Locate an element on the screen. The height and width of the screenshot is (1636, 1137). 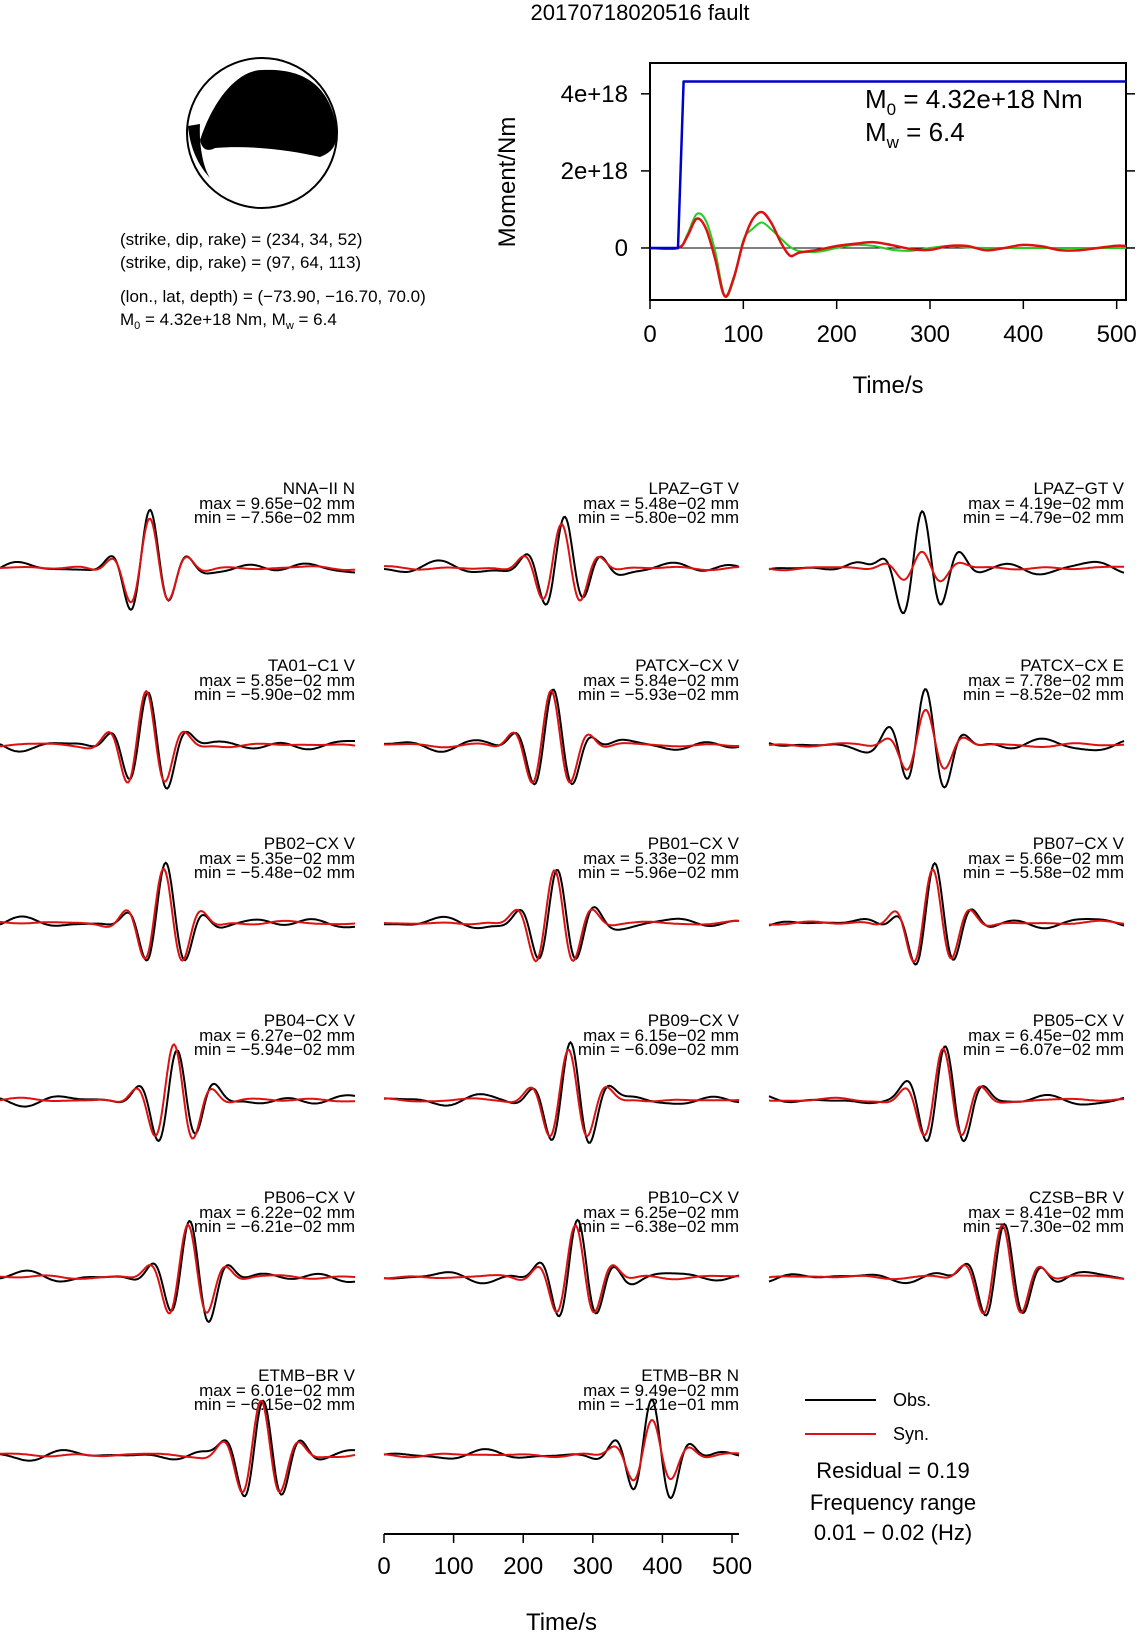
nodal-plane-2: (strike, dip, rake) = (97, 64, 113) is located at coordinates (240, 262).